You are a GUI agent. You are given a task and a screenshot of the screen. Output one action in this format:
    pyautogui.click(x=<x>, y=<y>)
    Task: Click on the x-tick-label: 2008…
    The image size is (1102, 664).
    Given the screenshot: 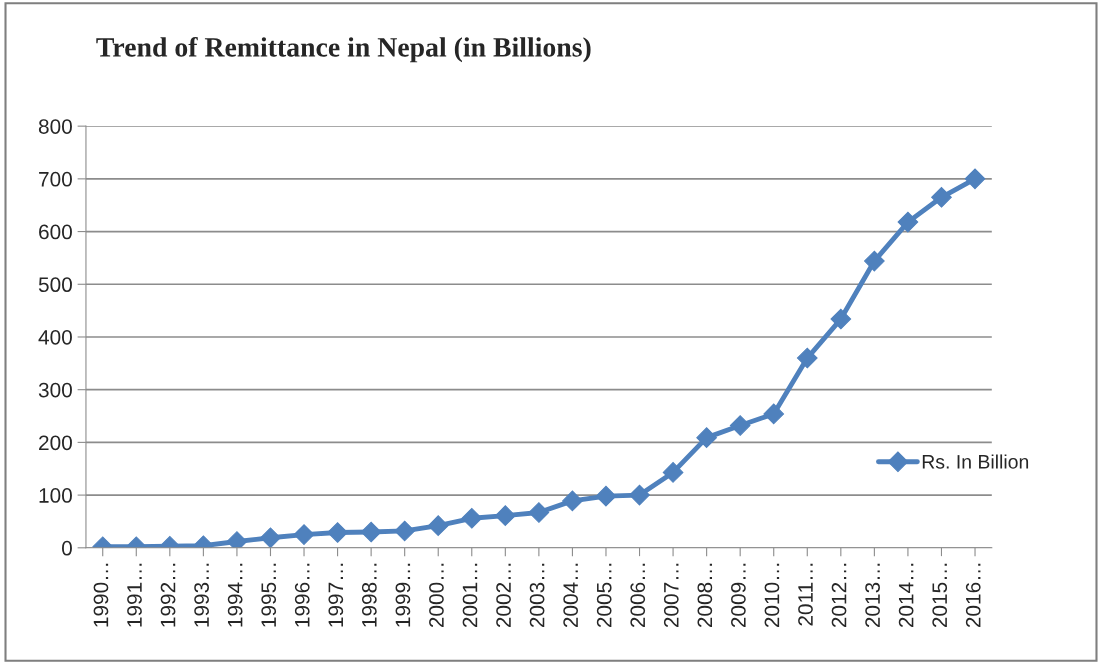 What is the action you would take?
    pyautogui.click(x=705, y=595)
    